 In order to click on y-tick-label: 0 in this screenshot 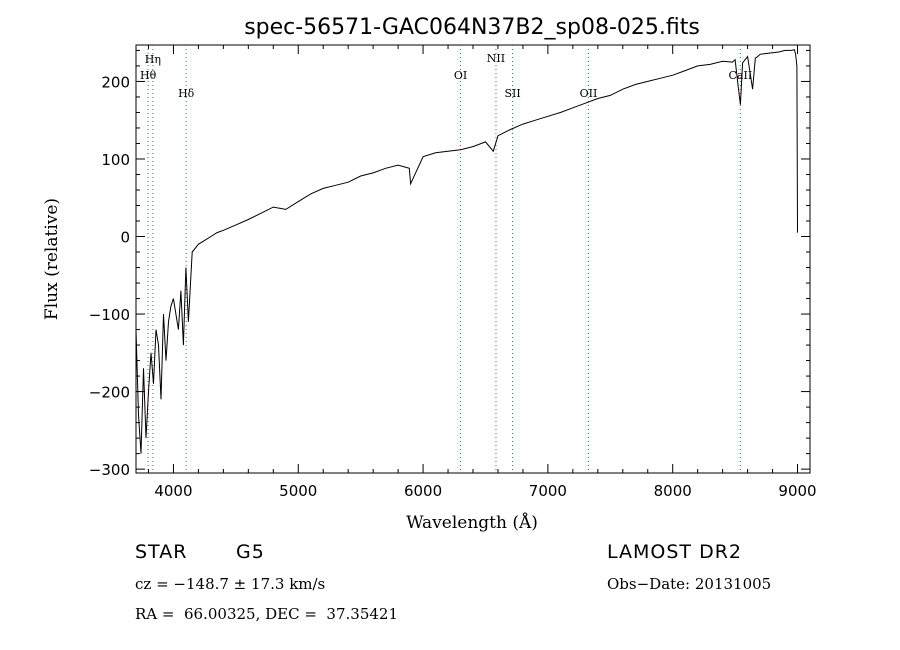, I will do `click(125, 238)`.